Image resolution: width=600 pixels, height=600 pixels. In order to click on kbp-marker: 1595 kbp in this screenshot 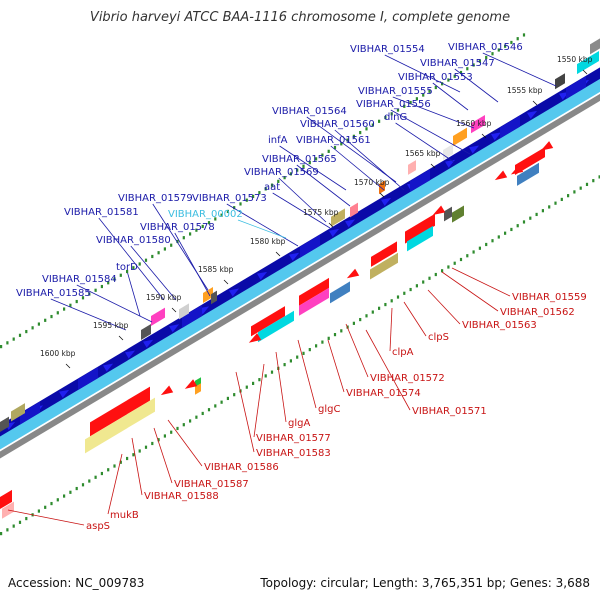, I will do `click(111, 325)`.